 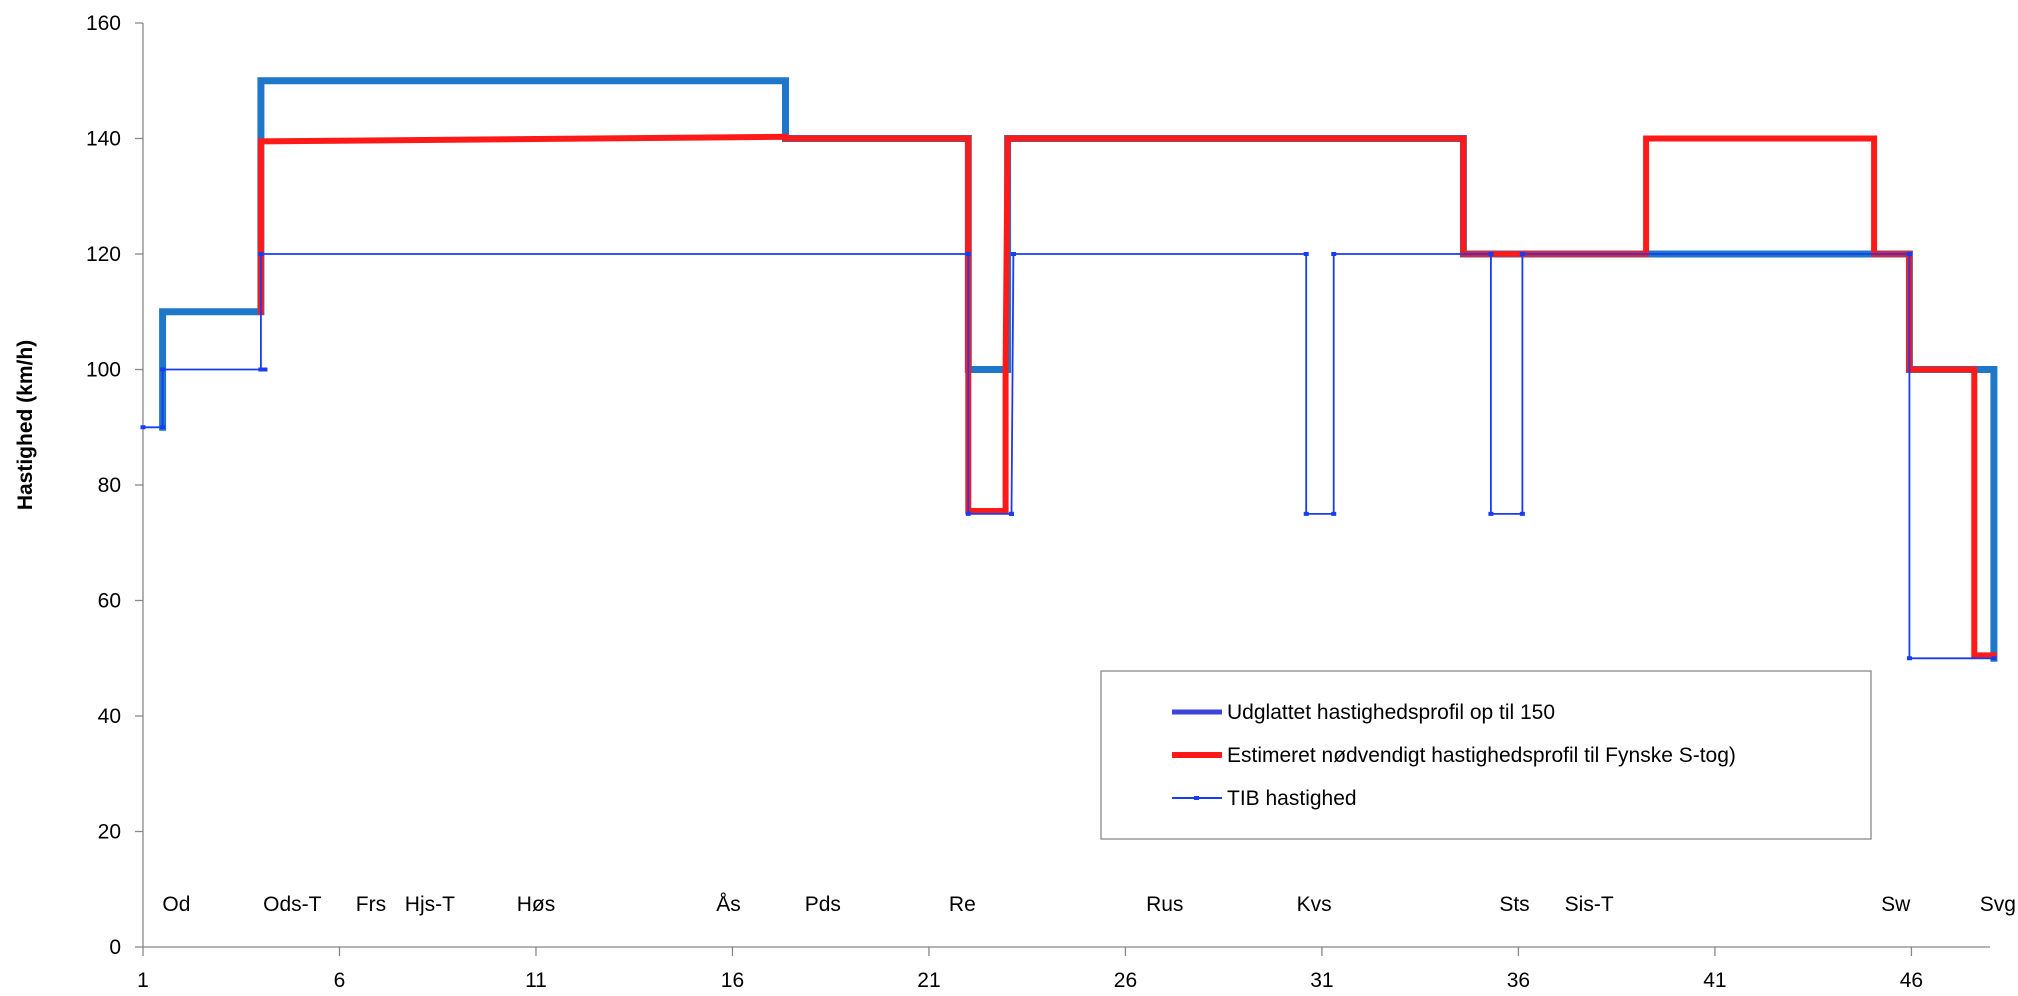 I want to click on station-label: Hjs-T, so click(x=430, y=904).